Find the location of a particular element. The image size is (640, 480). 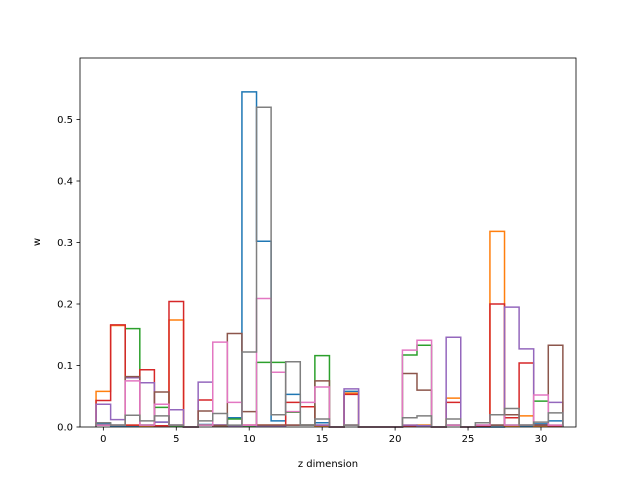

x-tick-label: 30 is located at coordinates (541, 439).